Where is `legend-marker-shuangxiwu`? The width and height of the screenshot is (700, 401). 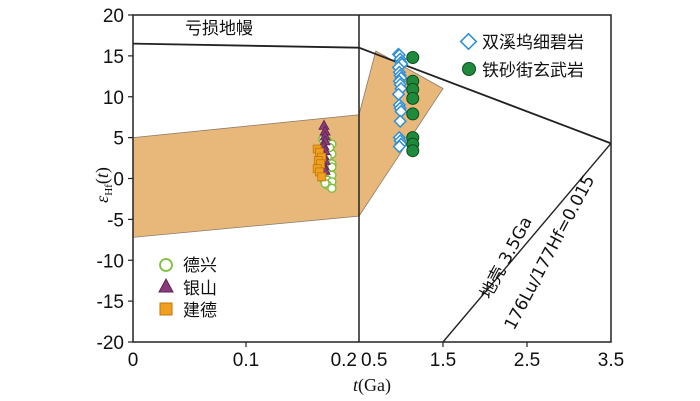 legend-marker-shuangxiwu is located at coordinates (468, 41).